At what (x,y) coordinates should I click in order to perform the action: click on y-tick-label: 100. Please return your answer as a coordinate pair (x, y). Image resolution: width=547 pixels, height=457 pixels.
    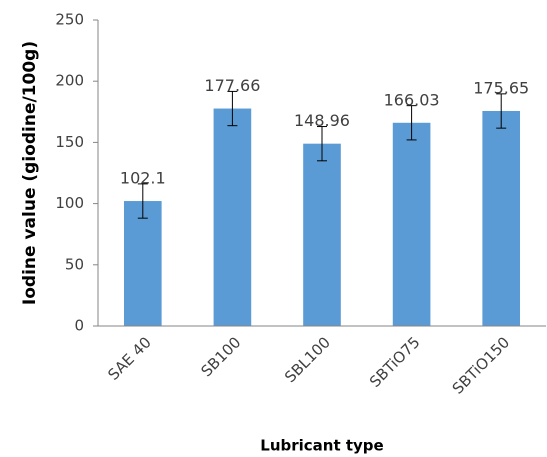
    Looking at the image, I should click on (69, 203).